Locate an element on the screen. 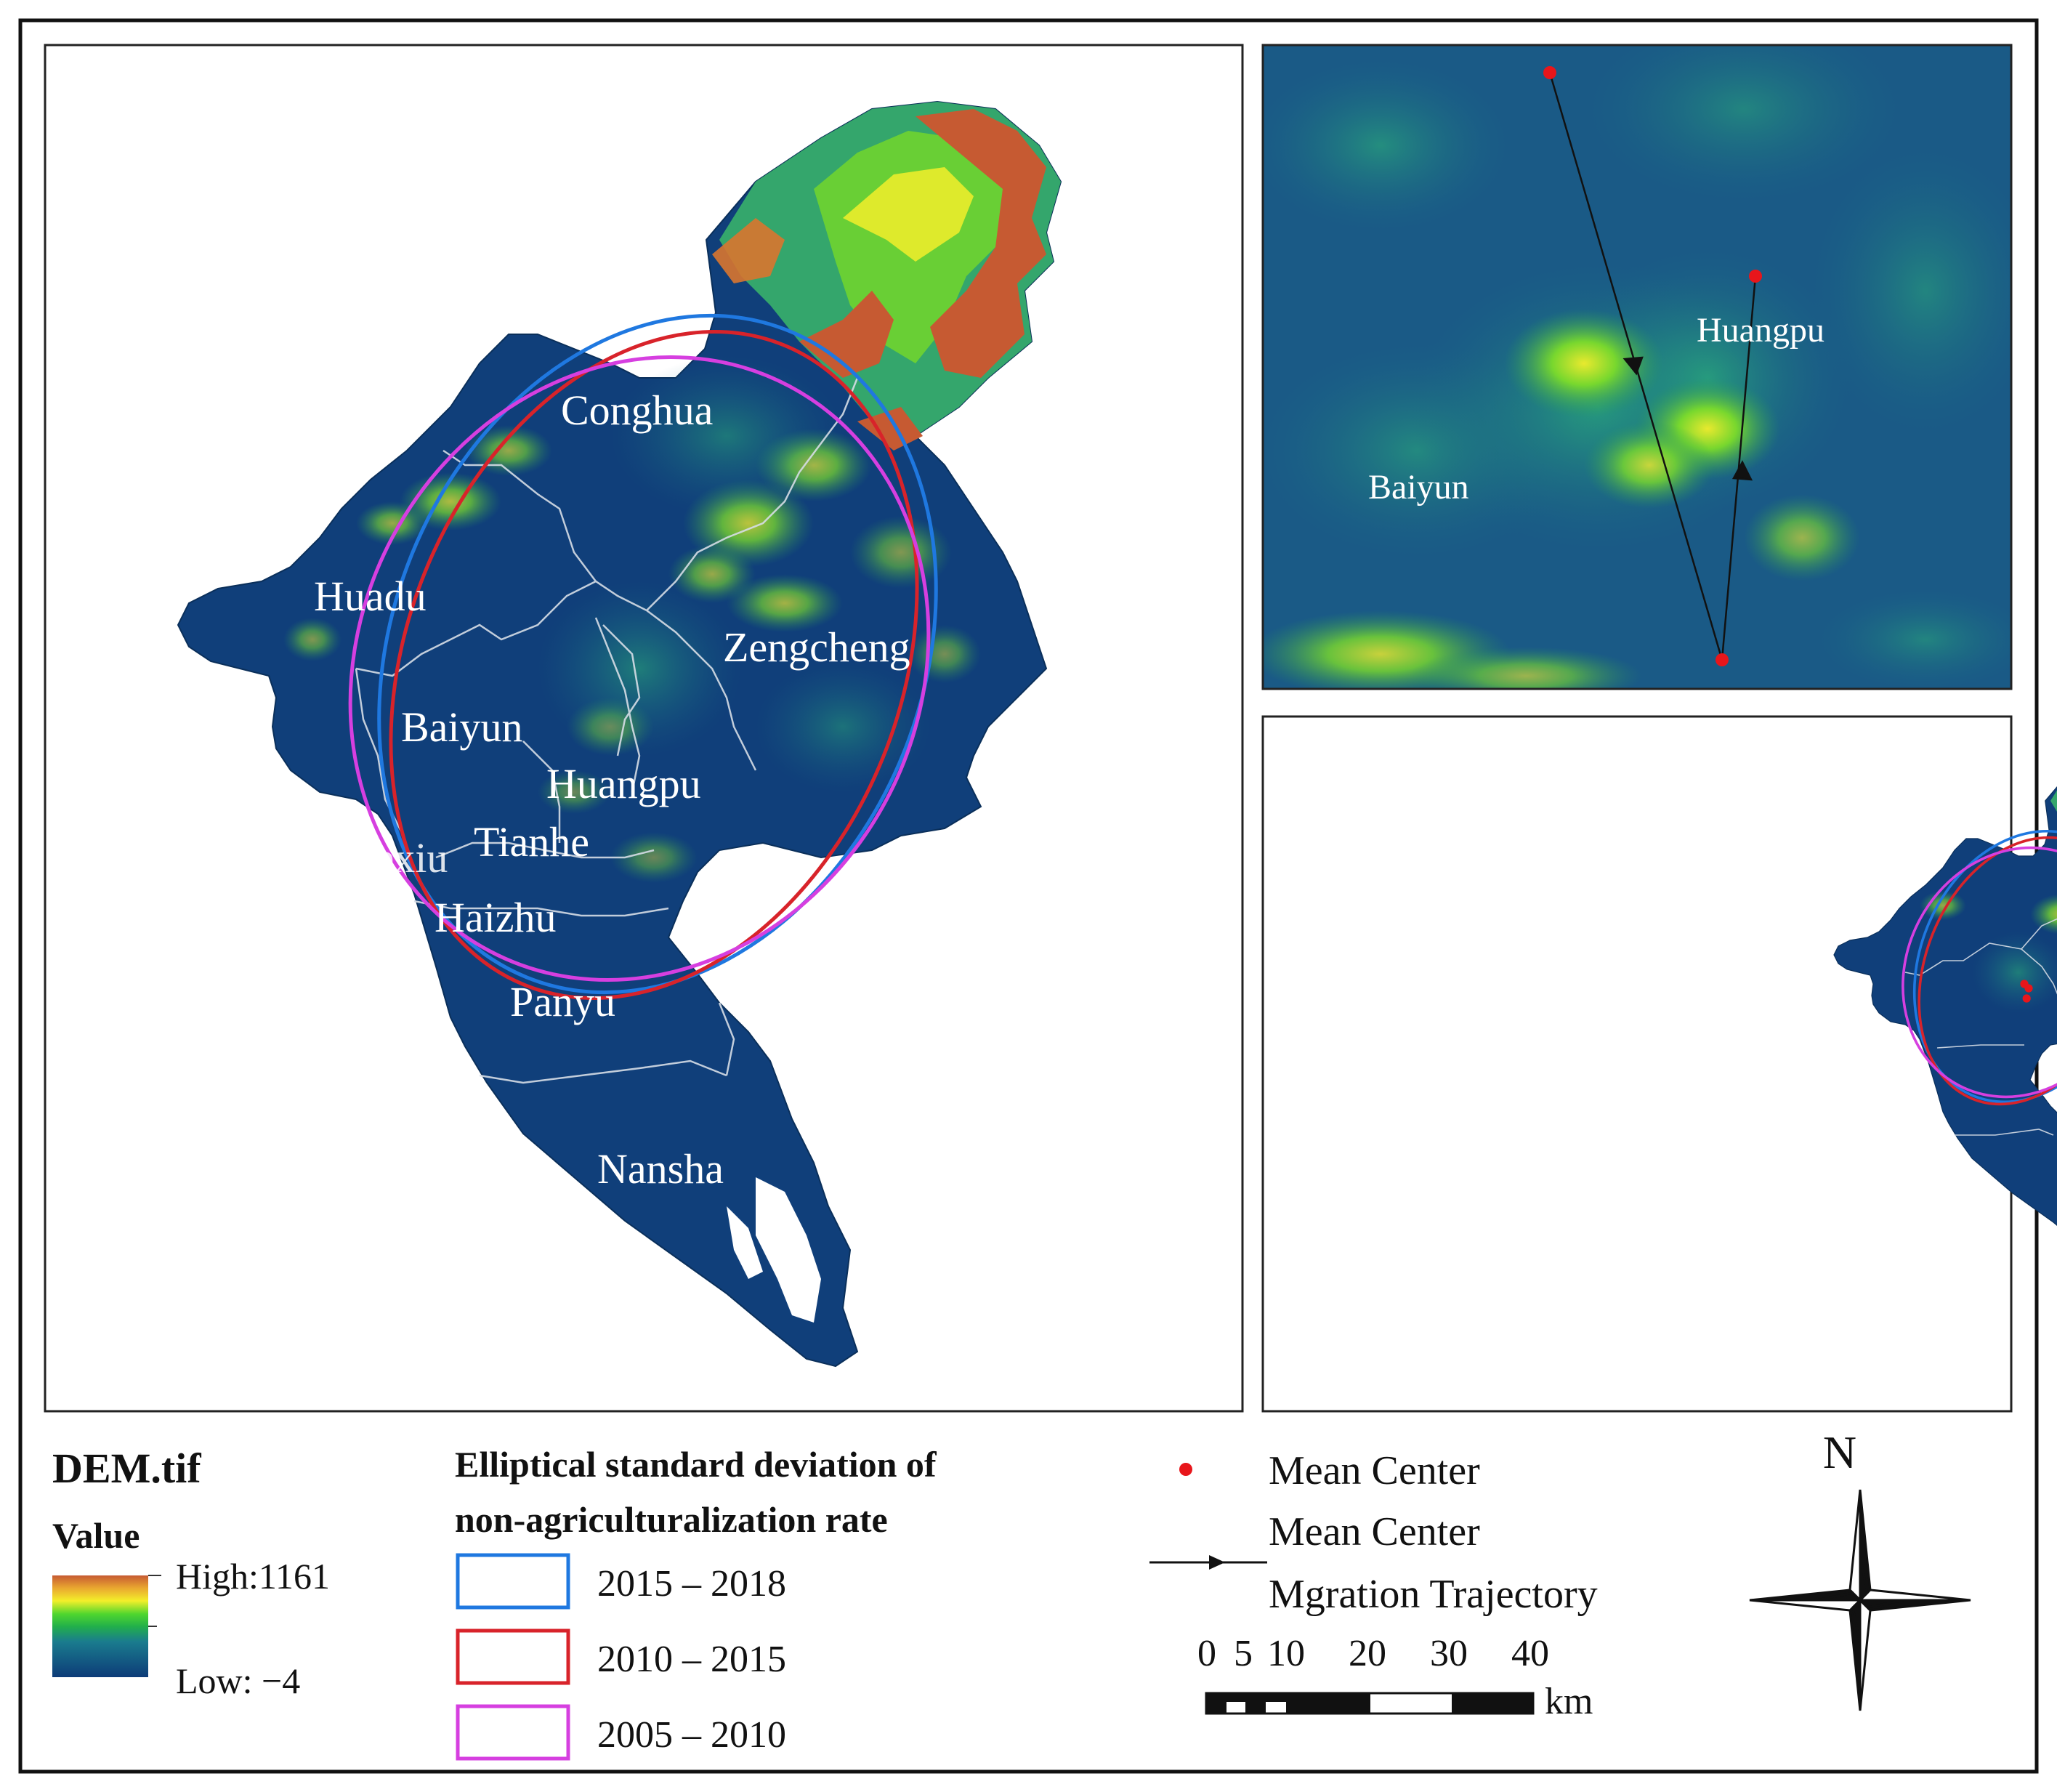  north-arrow-label: N is located at coordinates (1839, 1452).